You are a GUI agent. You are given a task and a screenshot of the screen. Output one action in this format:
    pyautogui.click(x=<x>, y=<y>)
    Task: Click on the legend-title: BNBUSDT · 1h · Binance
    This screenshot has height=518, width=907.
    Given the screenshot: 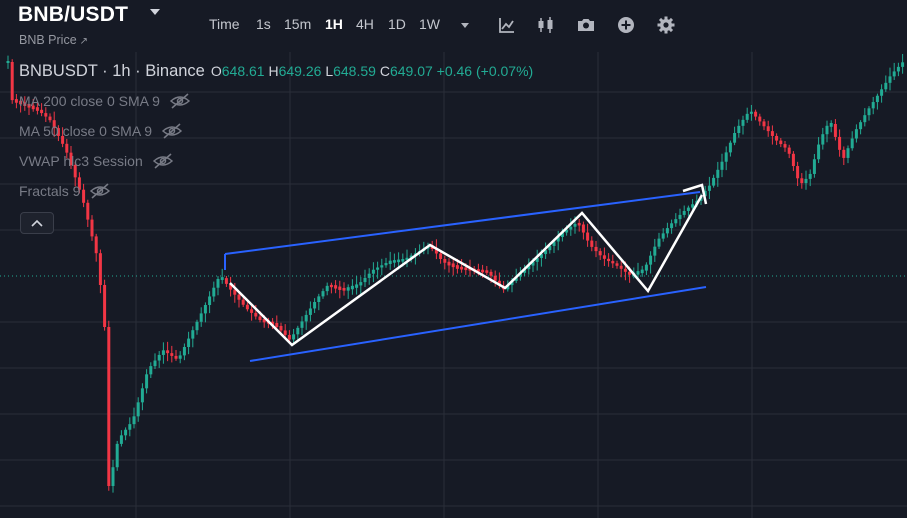 What is the action you would take?
    pyautogui.click(x=112, y=71)
    